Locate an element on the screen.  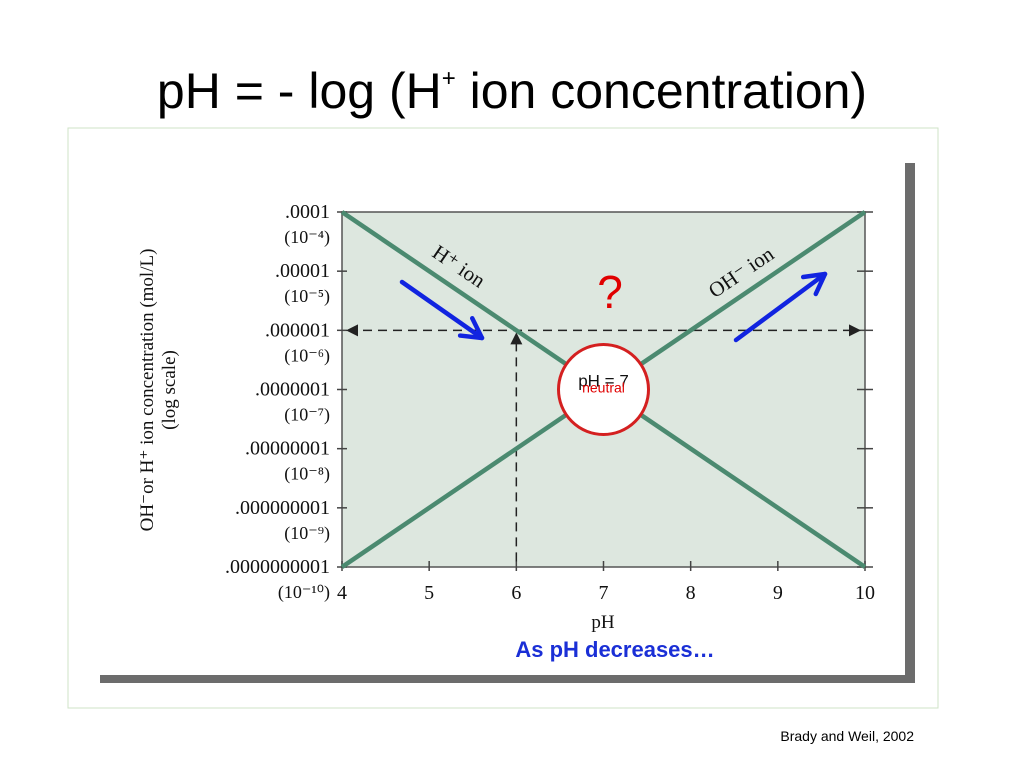
y-tick-label: .00000001 is located at coordinates (287, 449).